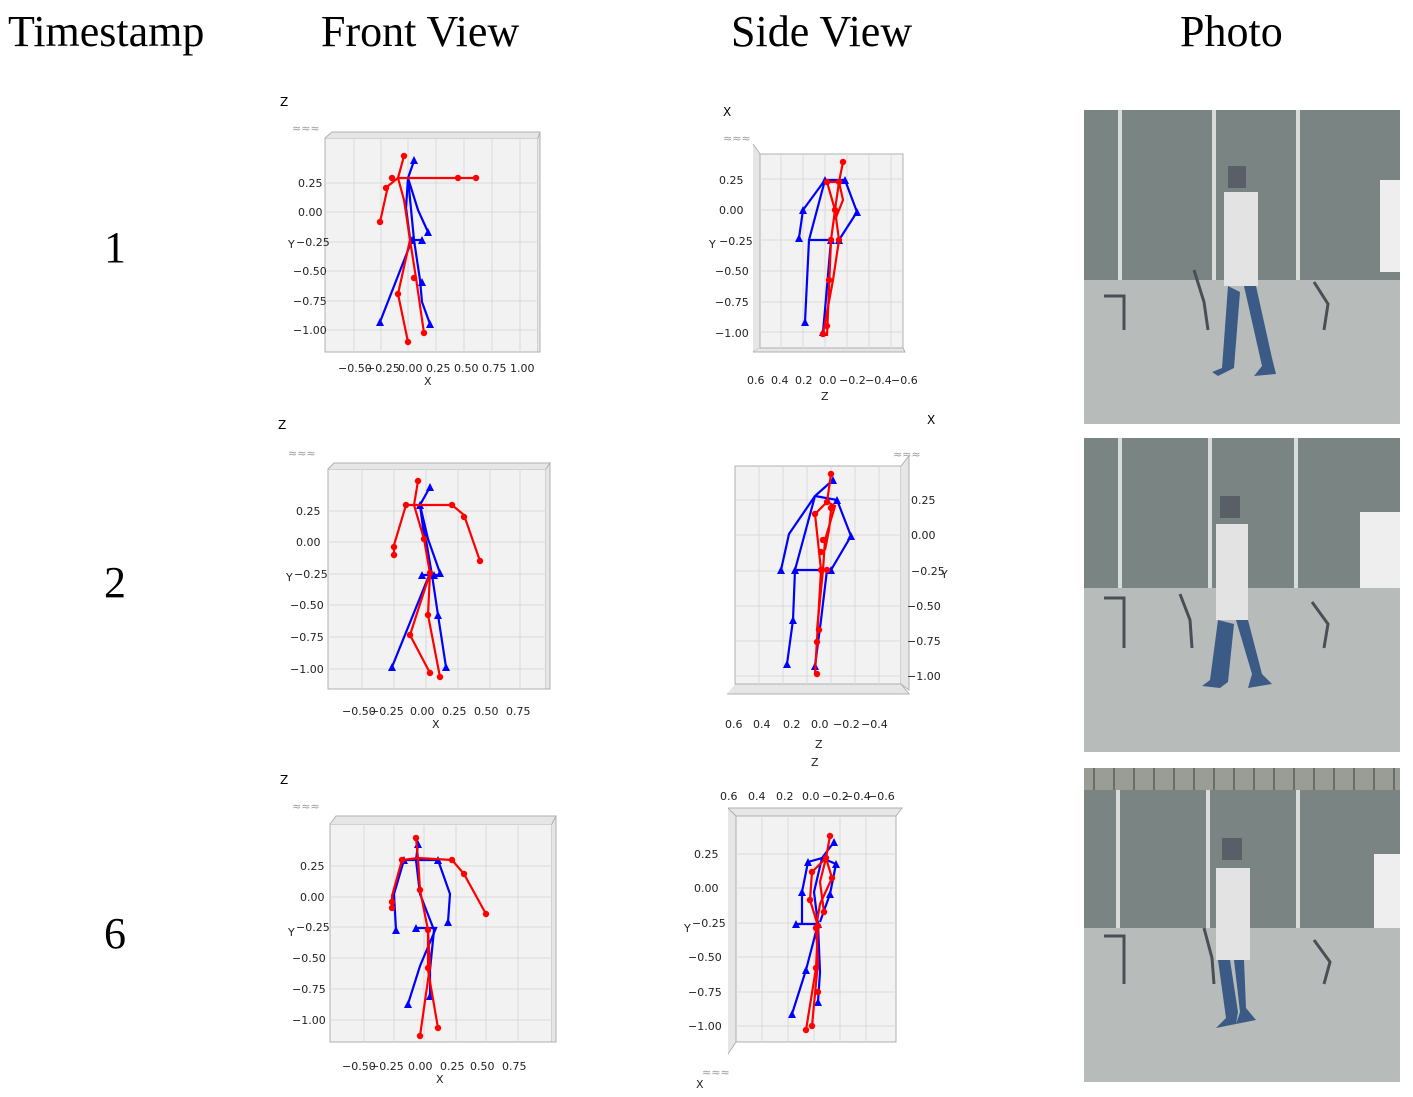 The height and width of the screenshot is (1097, 1413). I want to click on header-side-view: Side View, so click(822, 31).